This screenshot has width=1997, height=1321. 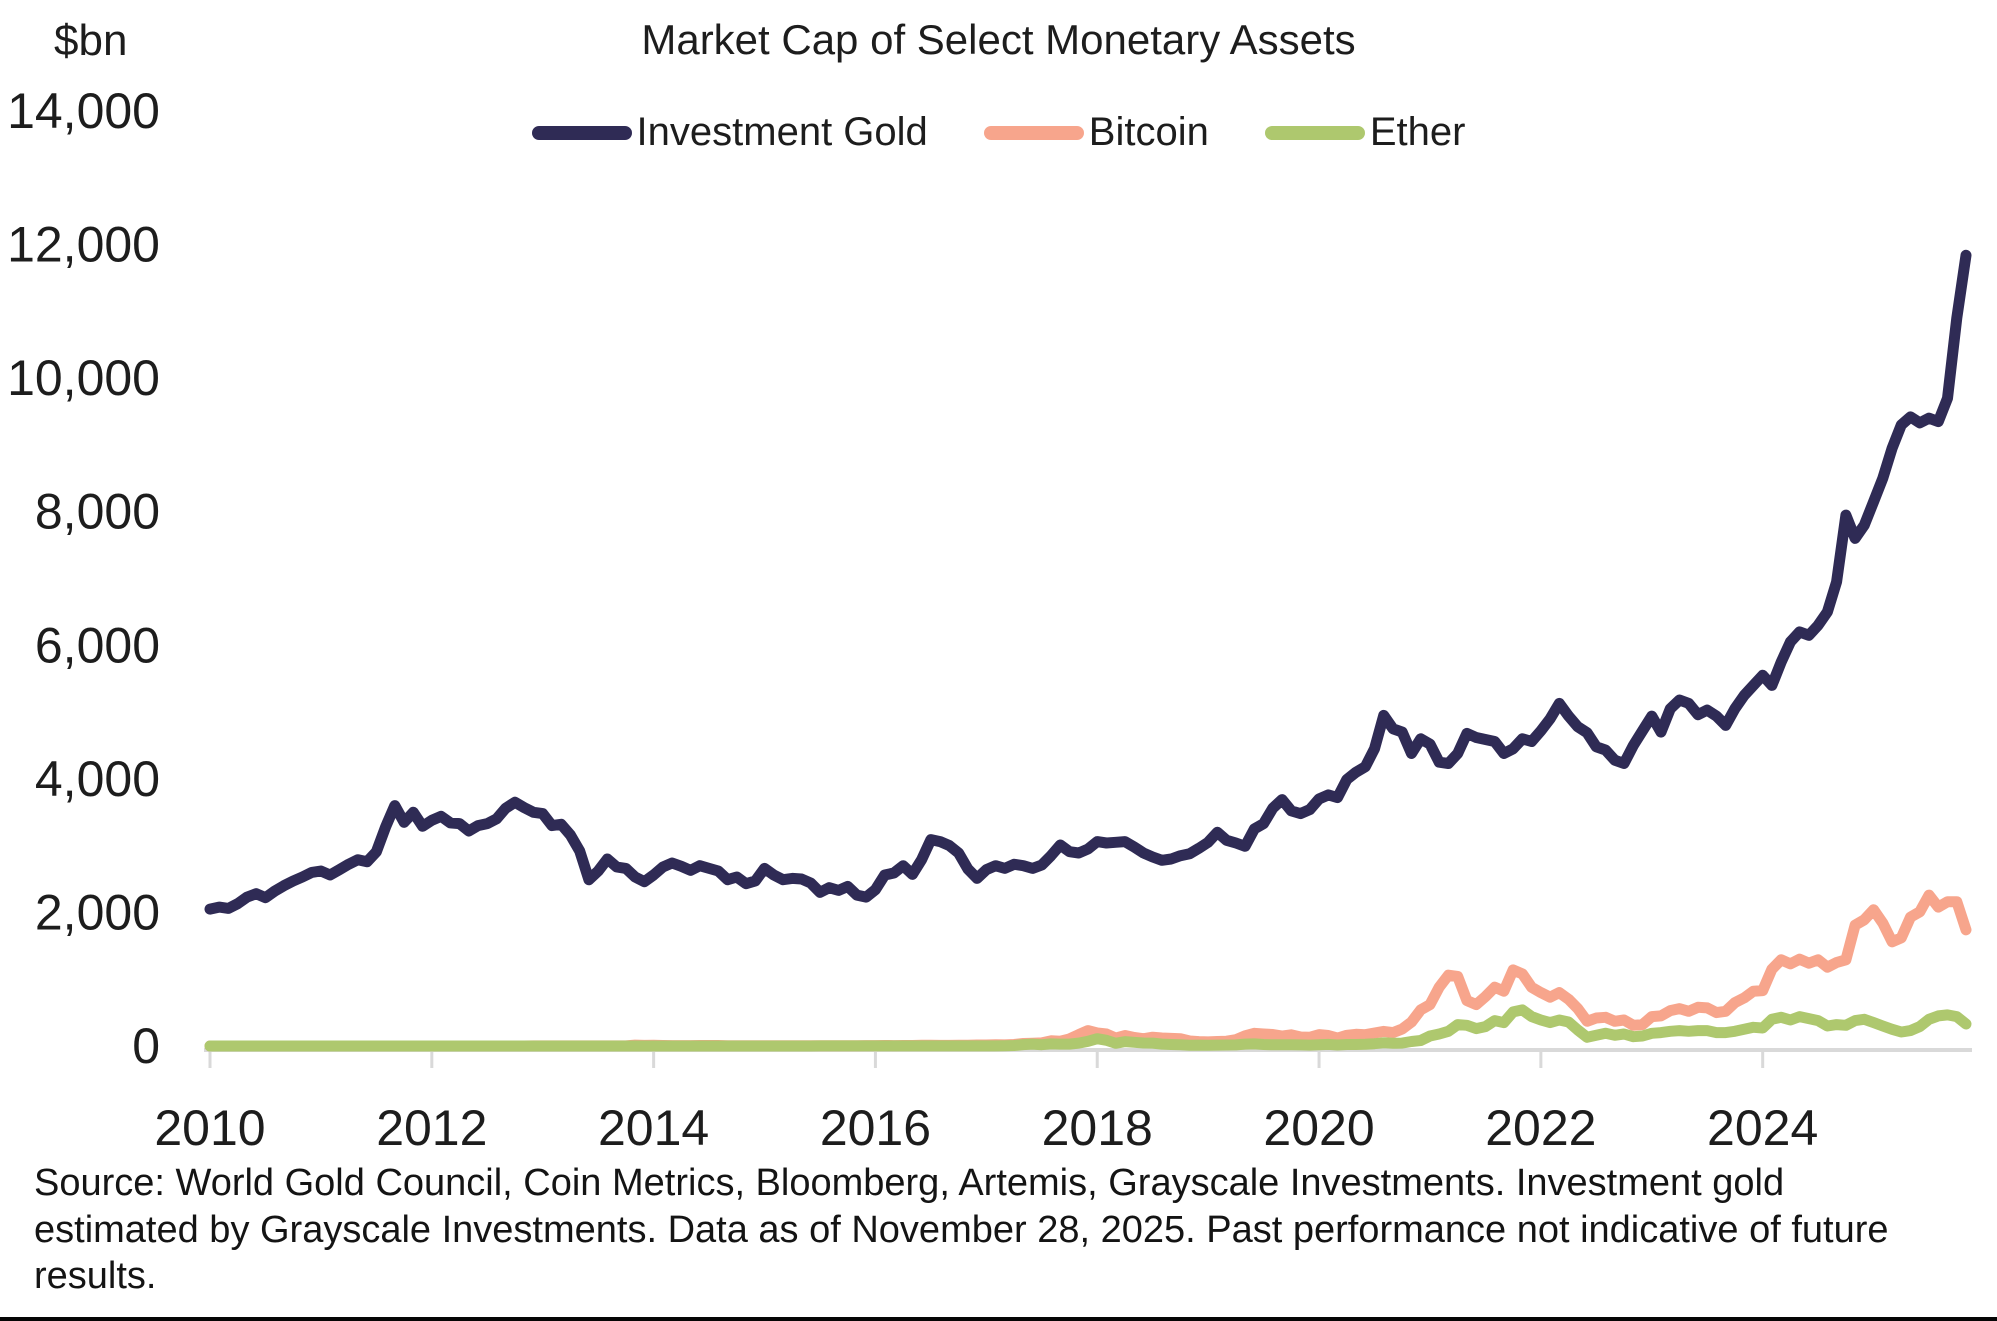 I want to click on svg-text: 2014, so click(x=653, y=1128).